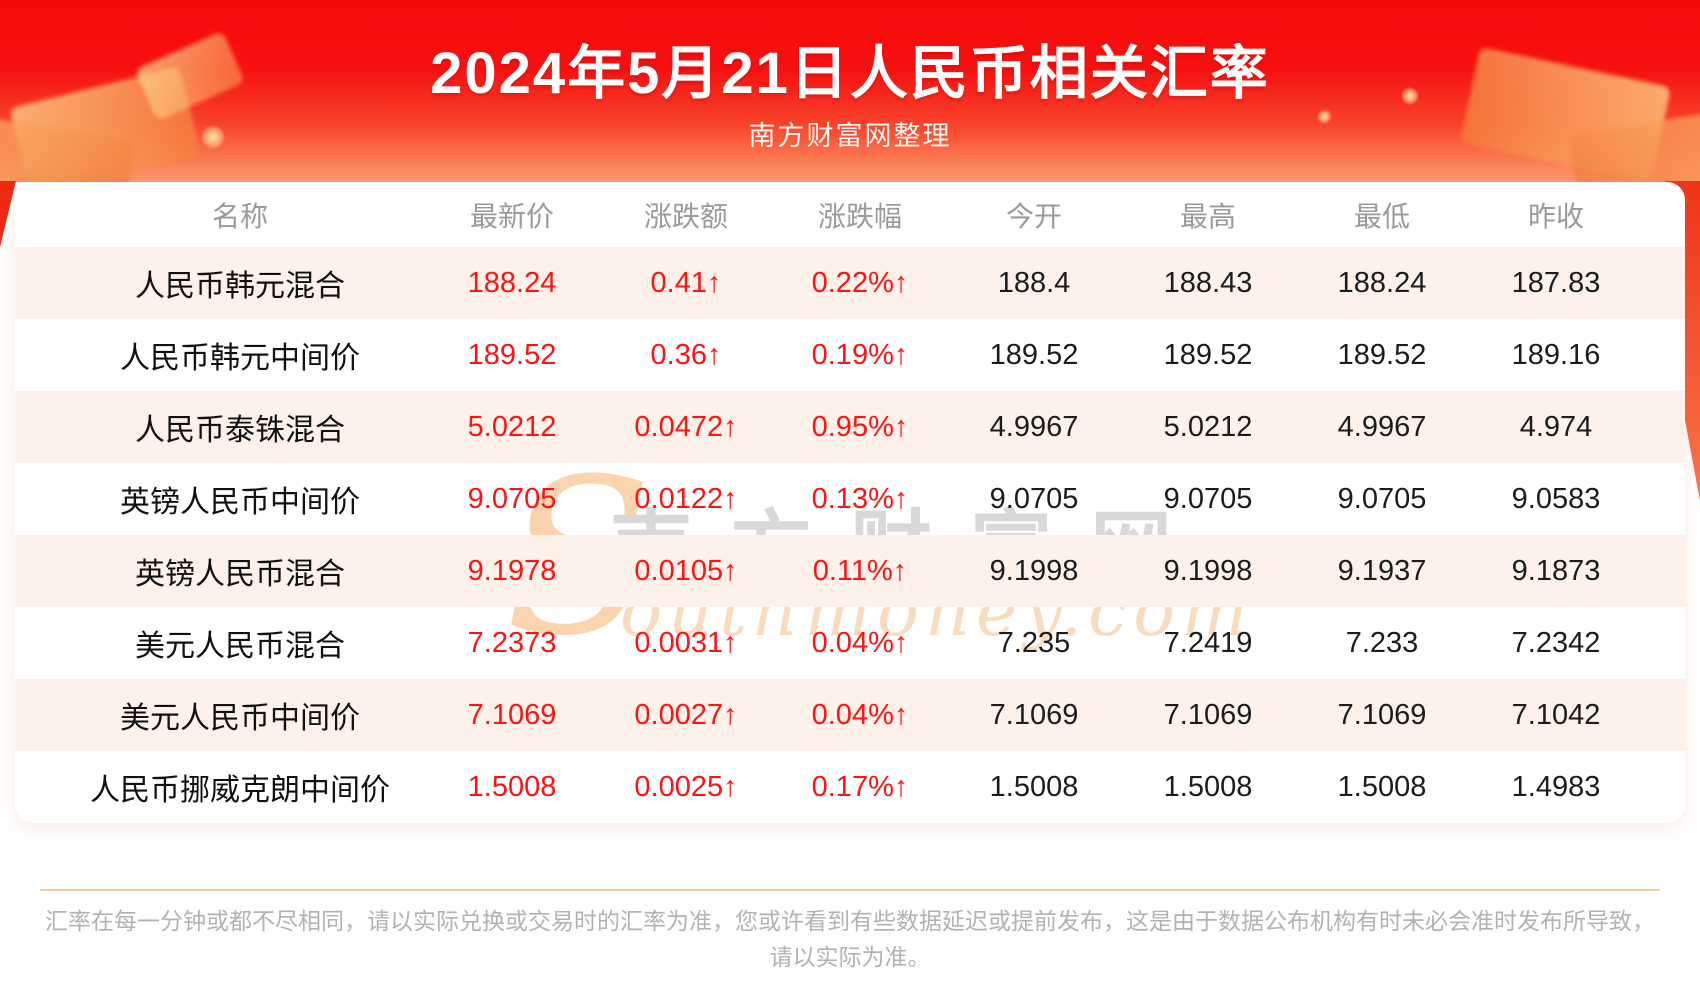 The image size is (1700, 1000). Describe the element at coordinates (859, 216) in the screenshot. I see `column-header-change-pct: 涨跌幅` at that location.